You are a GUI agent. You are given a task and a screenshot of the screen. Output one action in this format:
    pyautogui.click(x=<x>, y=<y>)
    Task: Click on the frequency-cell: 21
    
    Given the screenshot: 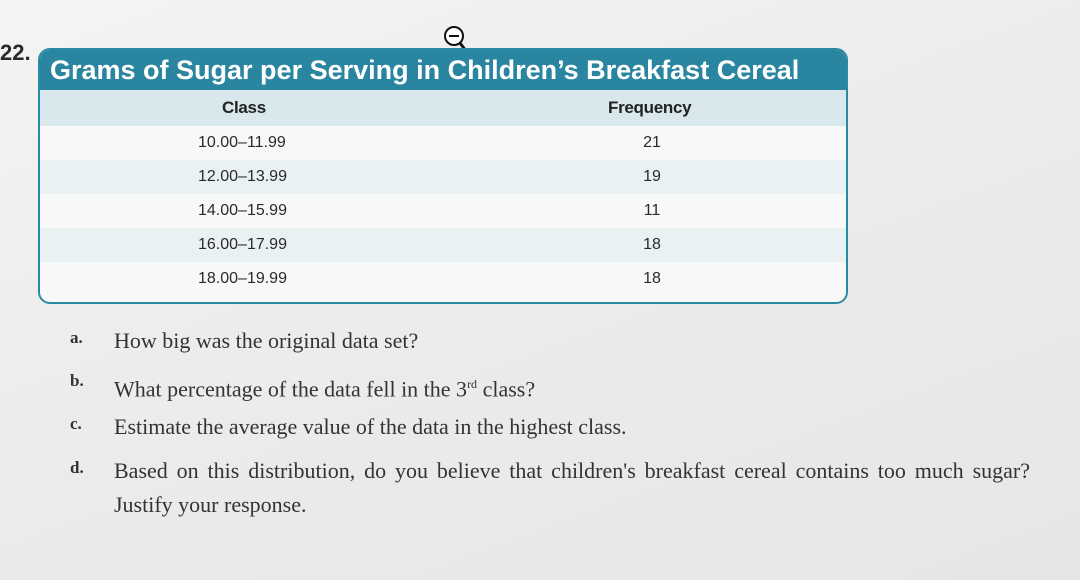 What is the action you would take?
    pyautogui.click(x=652, y=142)
    